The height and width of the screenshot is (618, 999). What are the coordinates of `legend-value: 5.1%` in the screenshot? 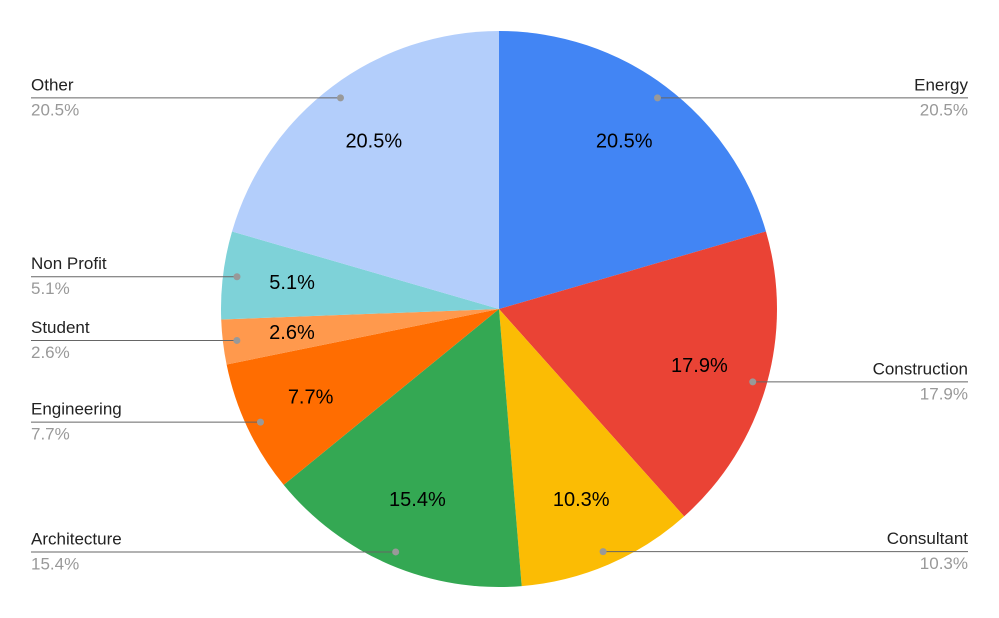 It's located at (50, 288).